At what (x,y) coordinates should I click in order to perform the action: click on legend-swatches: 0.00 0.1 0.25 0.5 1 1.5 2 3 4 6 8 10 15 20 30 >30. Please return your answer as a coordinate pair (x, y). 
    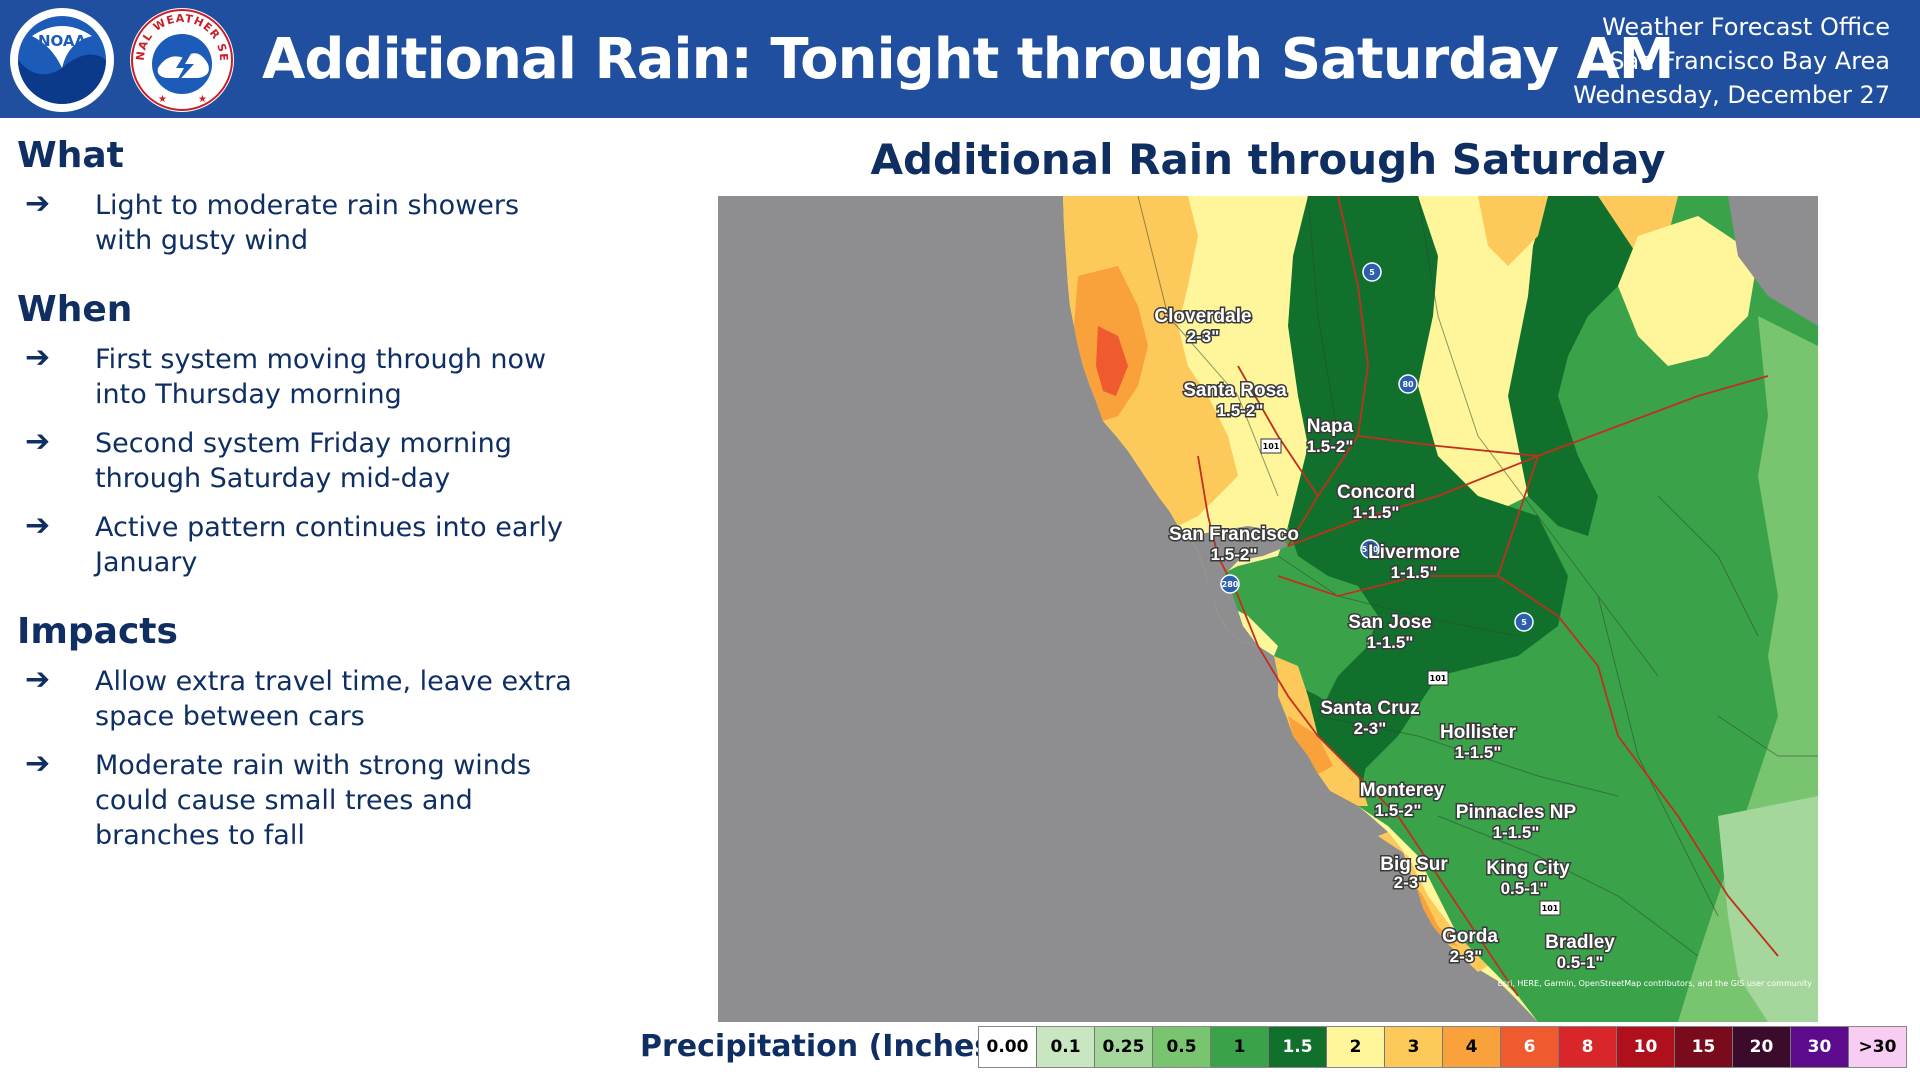
    Looking at the image, I should click on (1442, 1047).